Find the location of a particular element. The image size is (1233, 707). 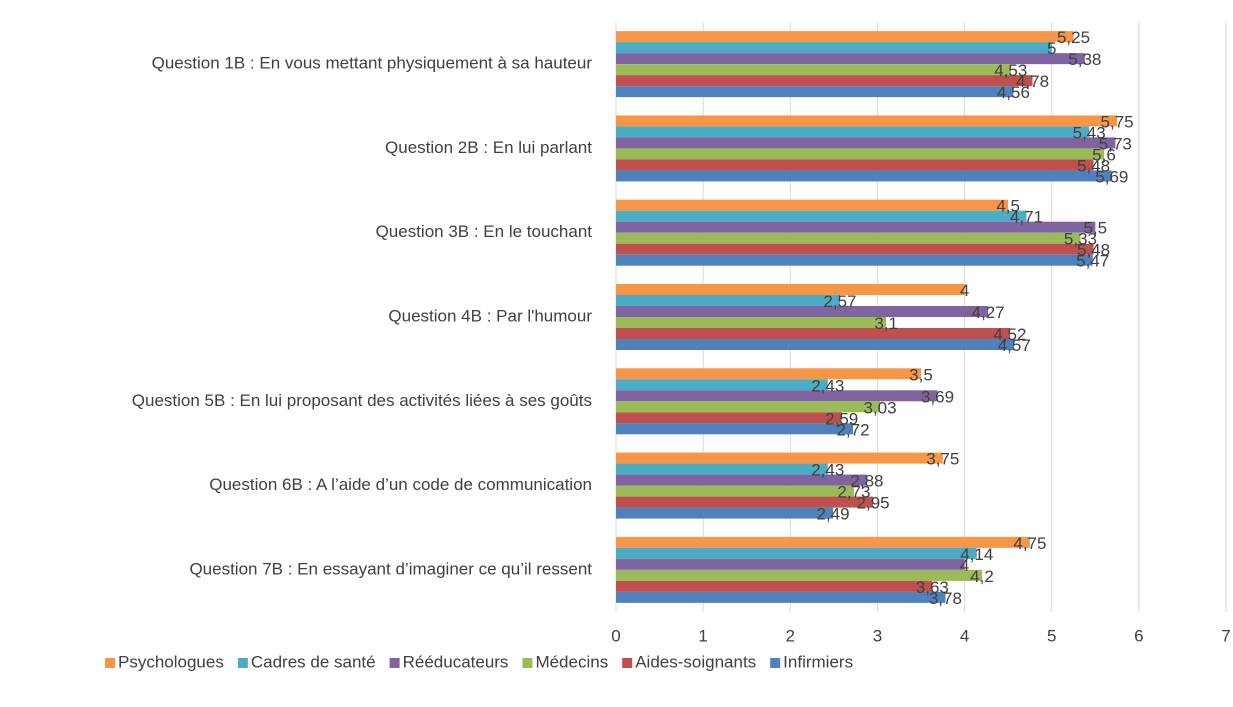

y-tick-label: Question 3B : En le touchant is located at coordinates (484, 231).